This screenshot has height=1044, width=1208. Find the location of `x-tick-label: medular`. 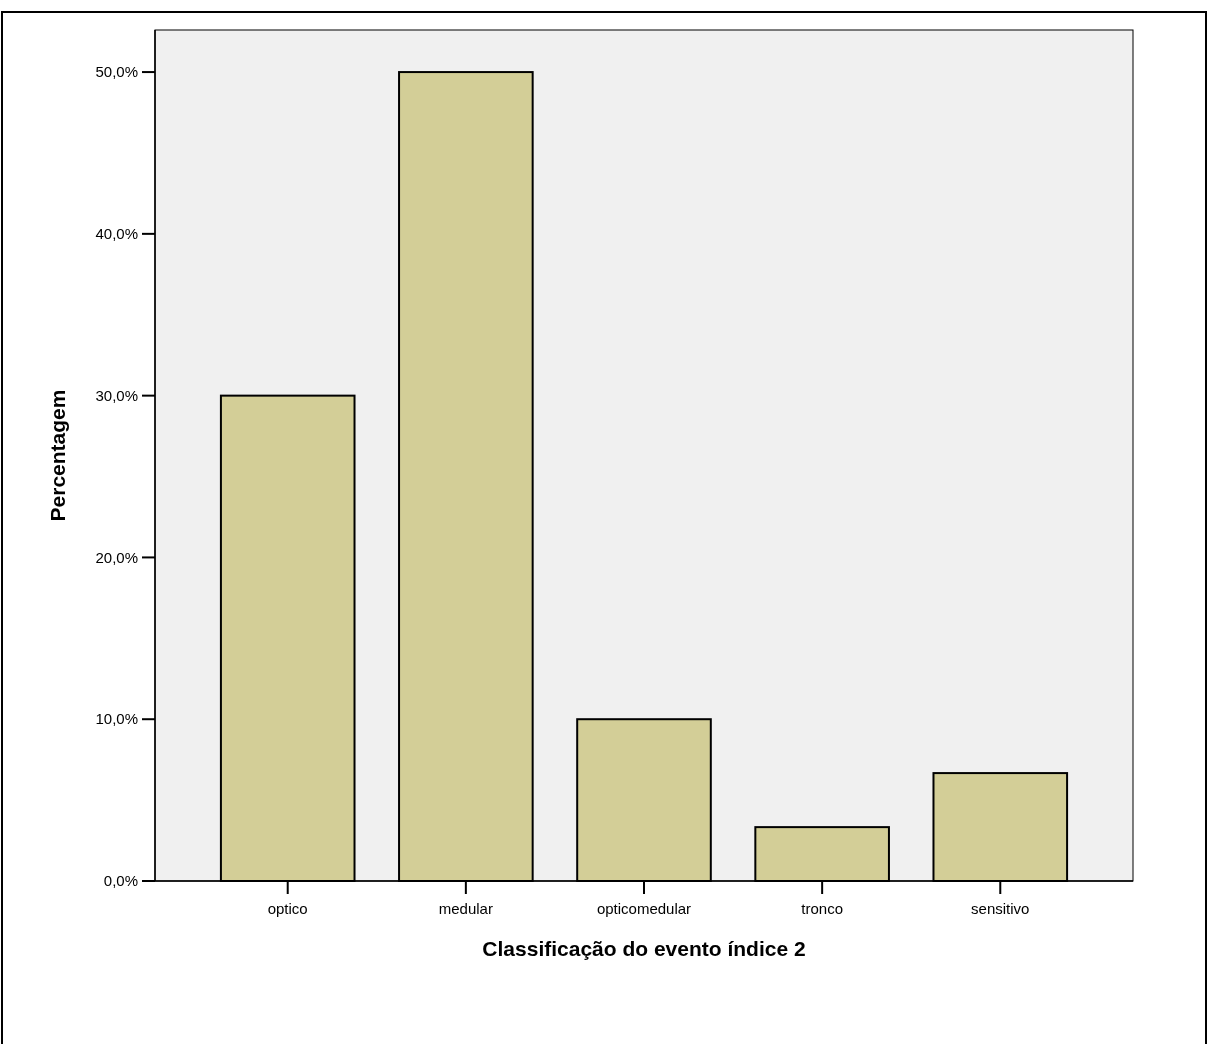

x-tick-label: medular is located at coordinates (465, 908).